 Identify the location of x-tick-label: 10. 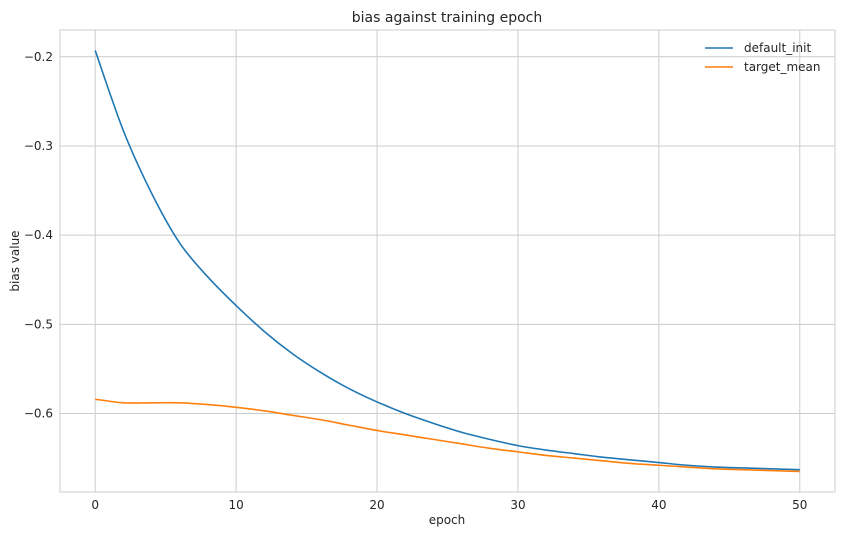
(235, 505).